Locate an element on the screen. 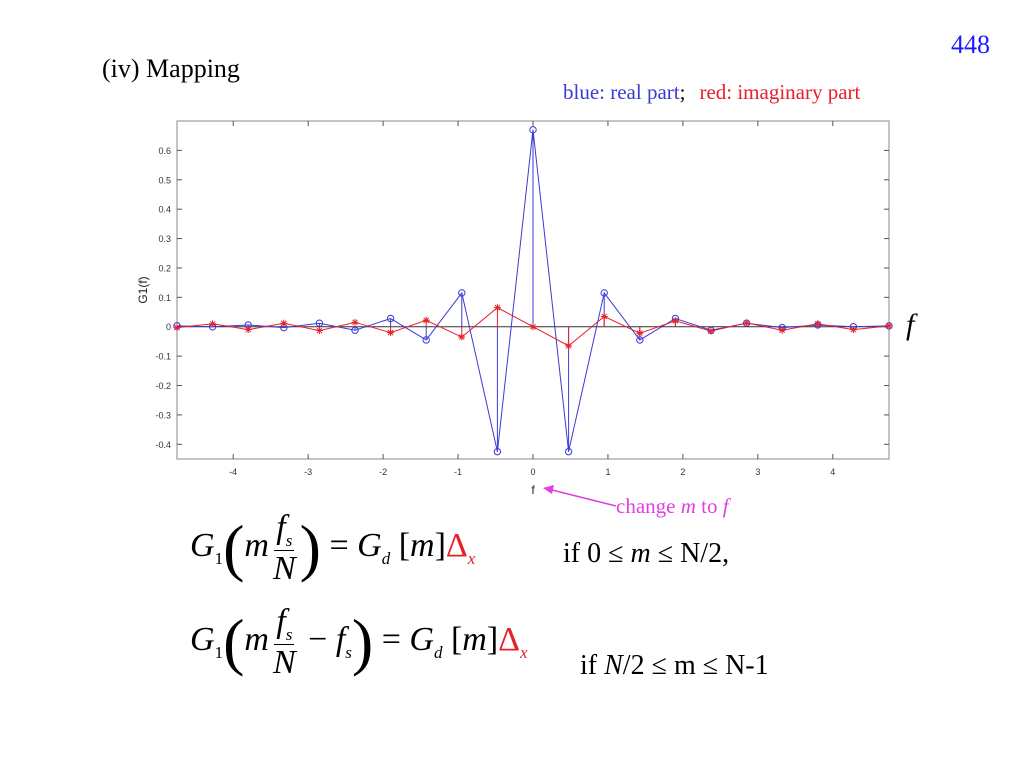 The width and height of the screenshot is (1024, 768). x-tick-label: 4 is located at coordinates (832, 472).